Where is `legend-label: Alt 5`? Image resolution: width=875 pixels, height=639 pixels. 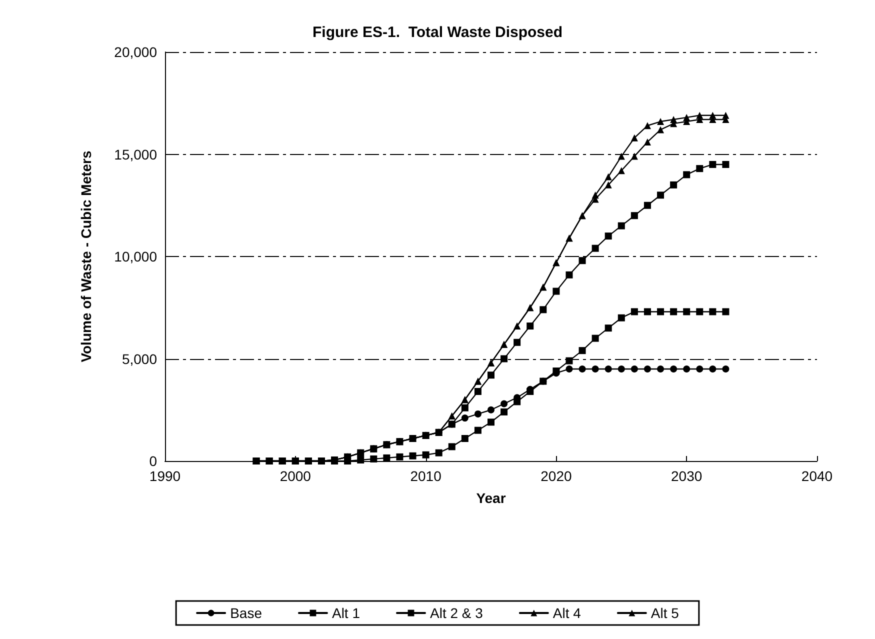 legend-label: Alt 5 is located at coordinates (665, 613).